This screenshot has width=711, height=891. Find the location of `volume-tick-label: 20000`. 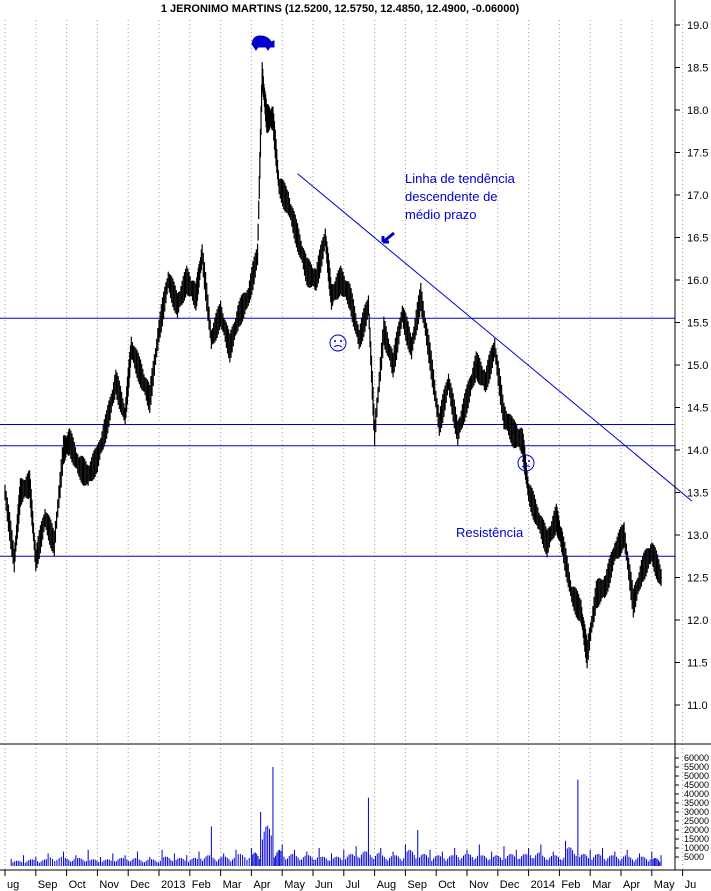

volume-tick-label: 20000 is located at coordinates (696, 830).